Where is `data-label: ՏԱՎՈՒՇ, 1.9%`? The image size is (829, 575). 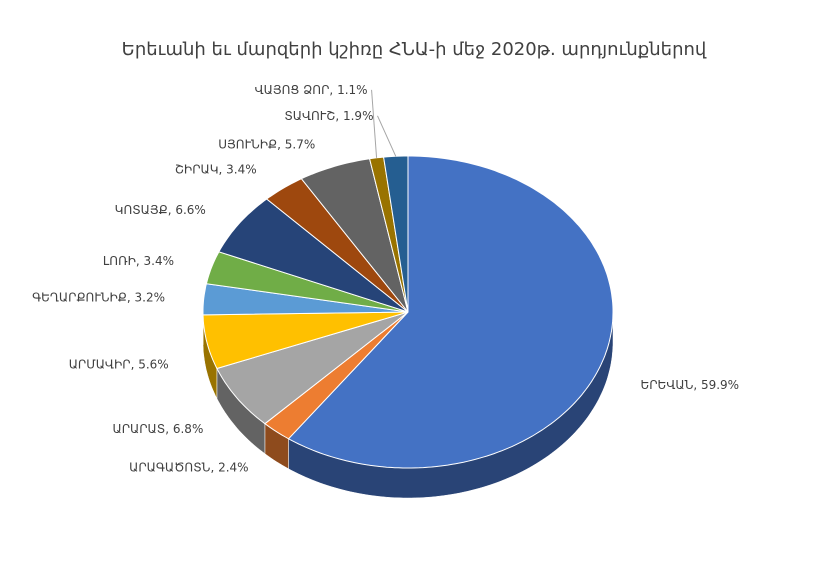 data-label: ՏԱՎՈՒՇ, 1.9% is located at coordinates (328, 115).